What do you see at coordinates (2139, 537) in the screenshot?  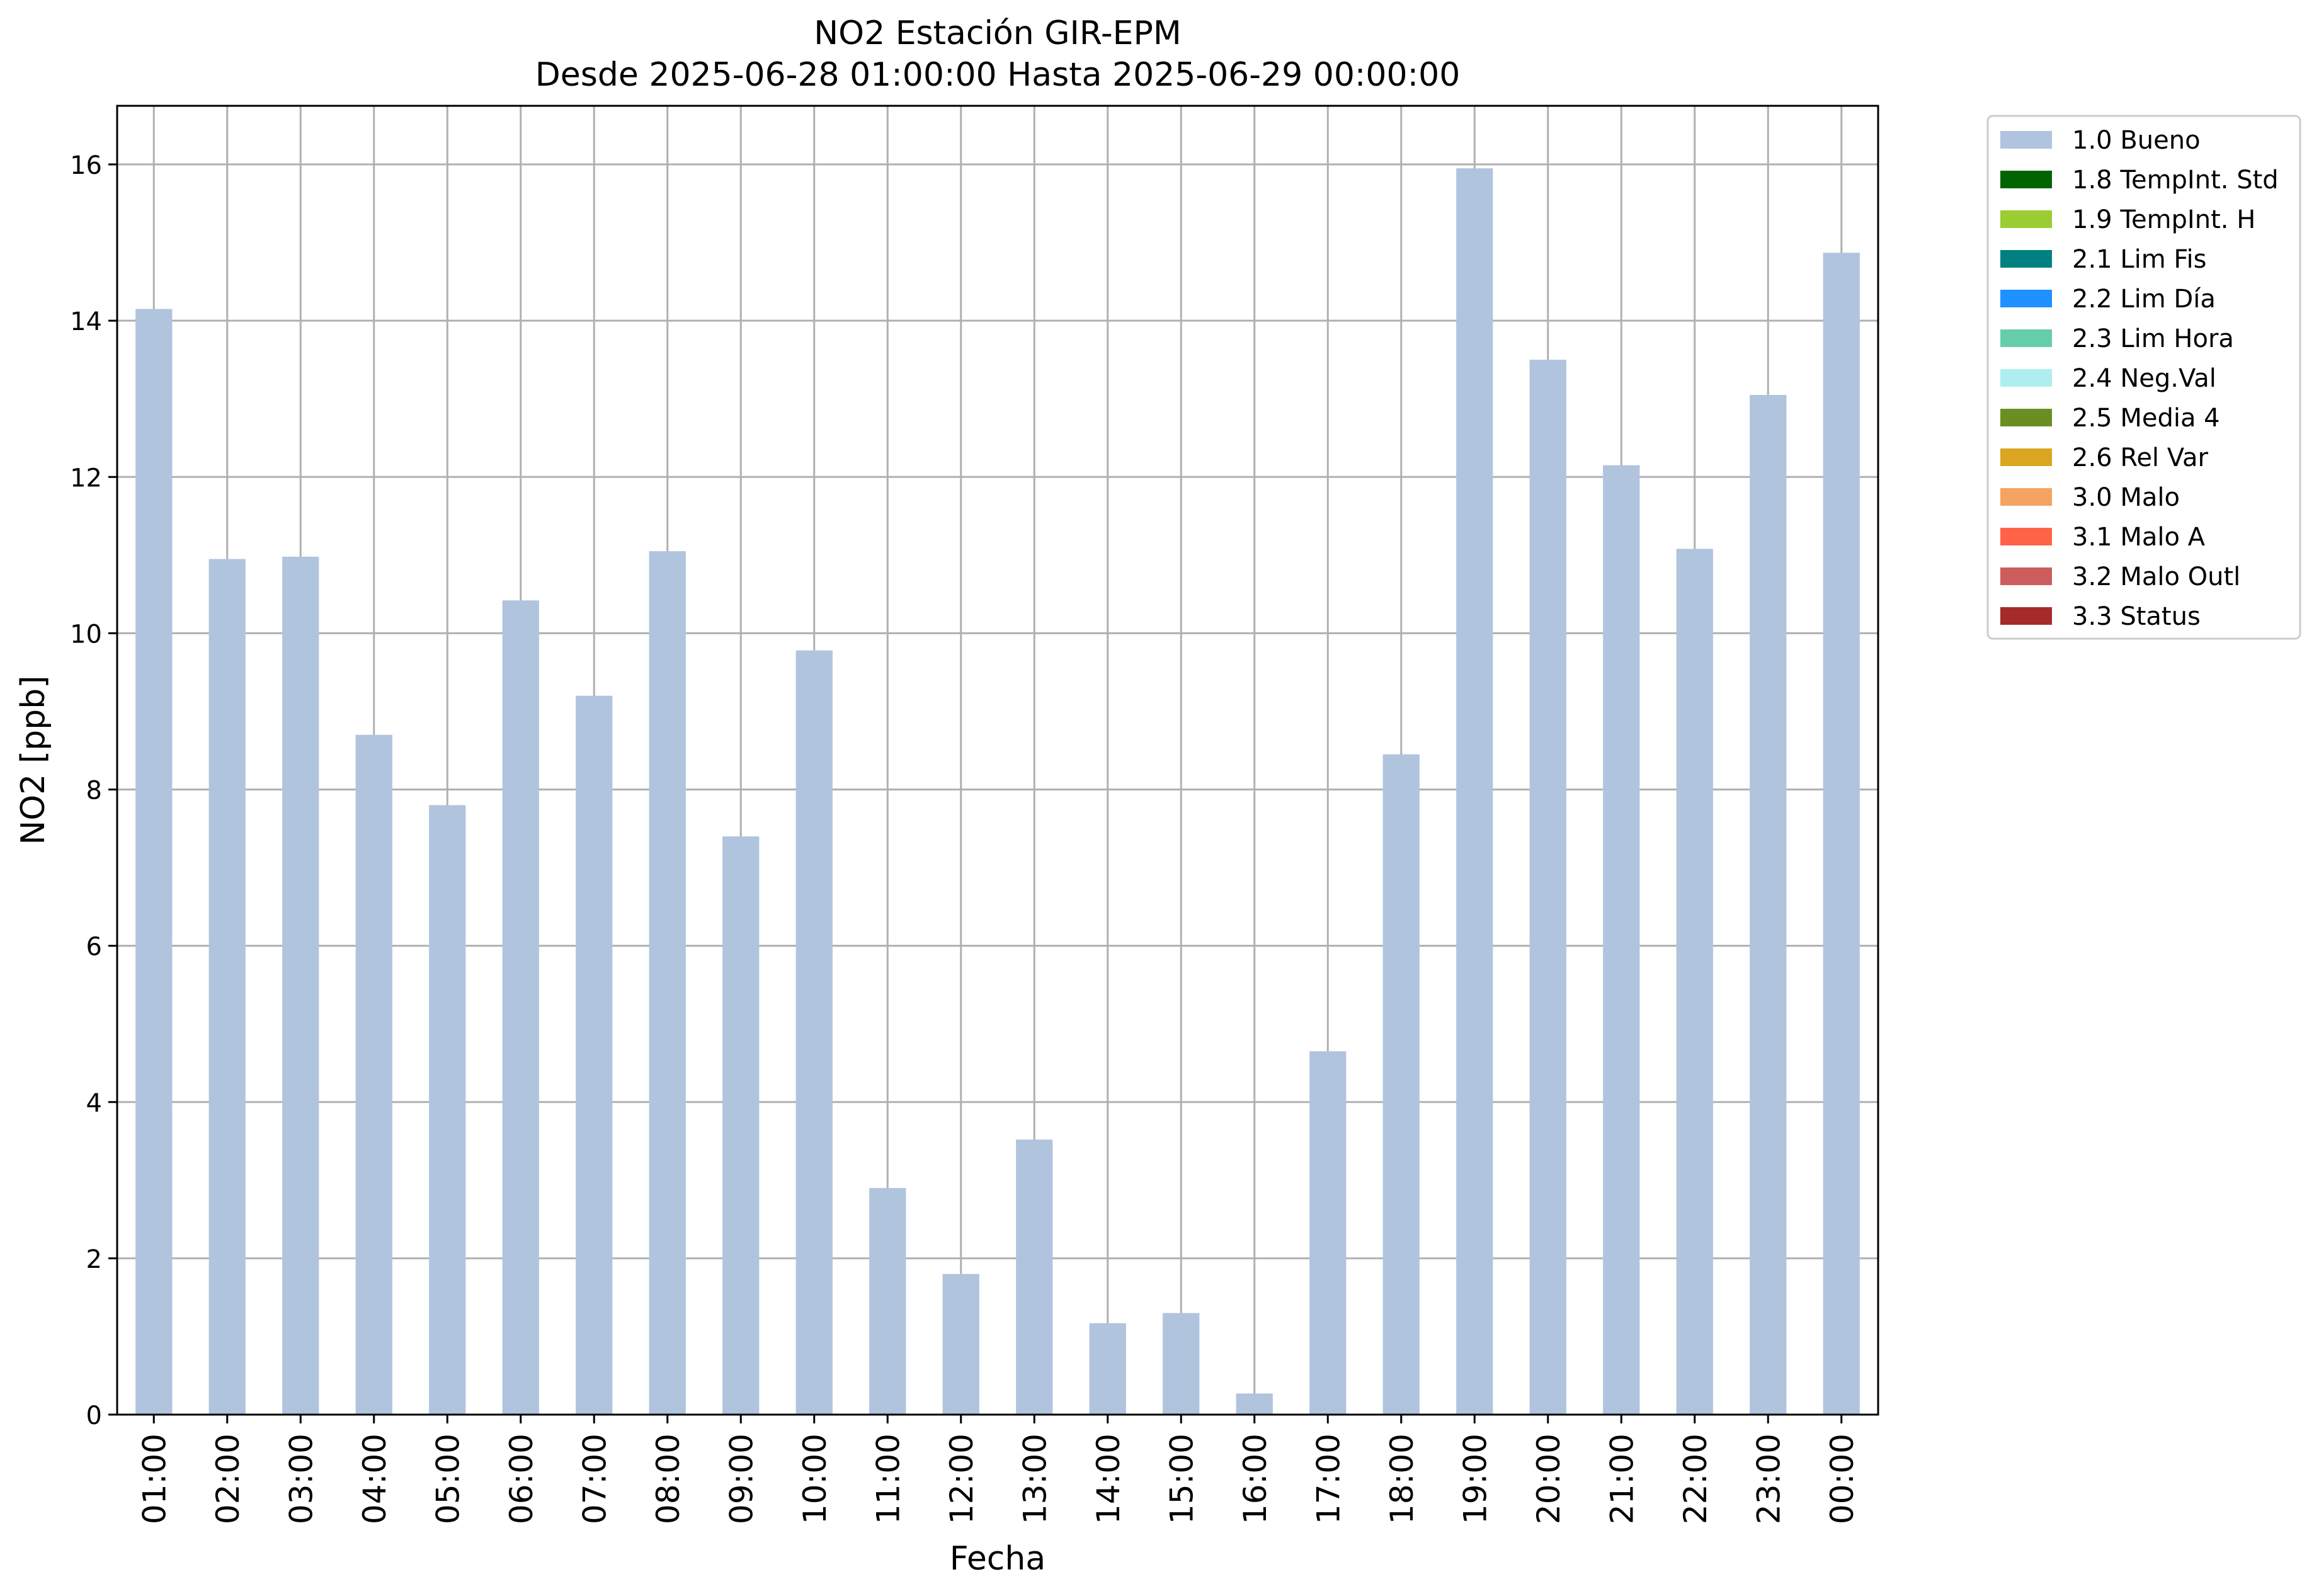 I see `legend-label: 3.1 Malo A` at bounding box center [2139, 537].